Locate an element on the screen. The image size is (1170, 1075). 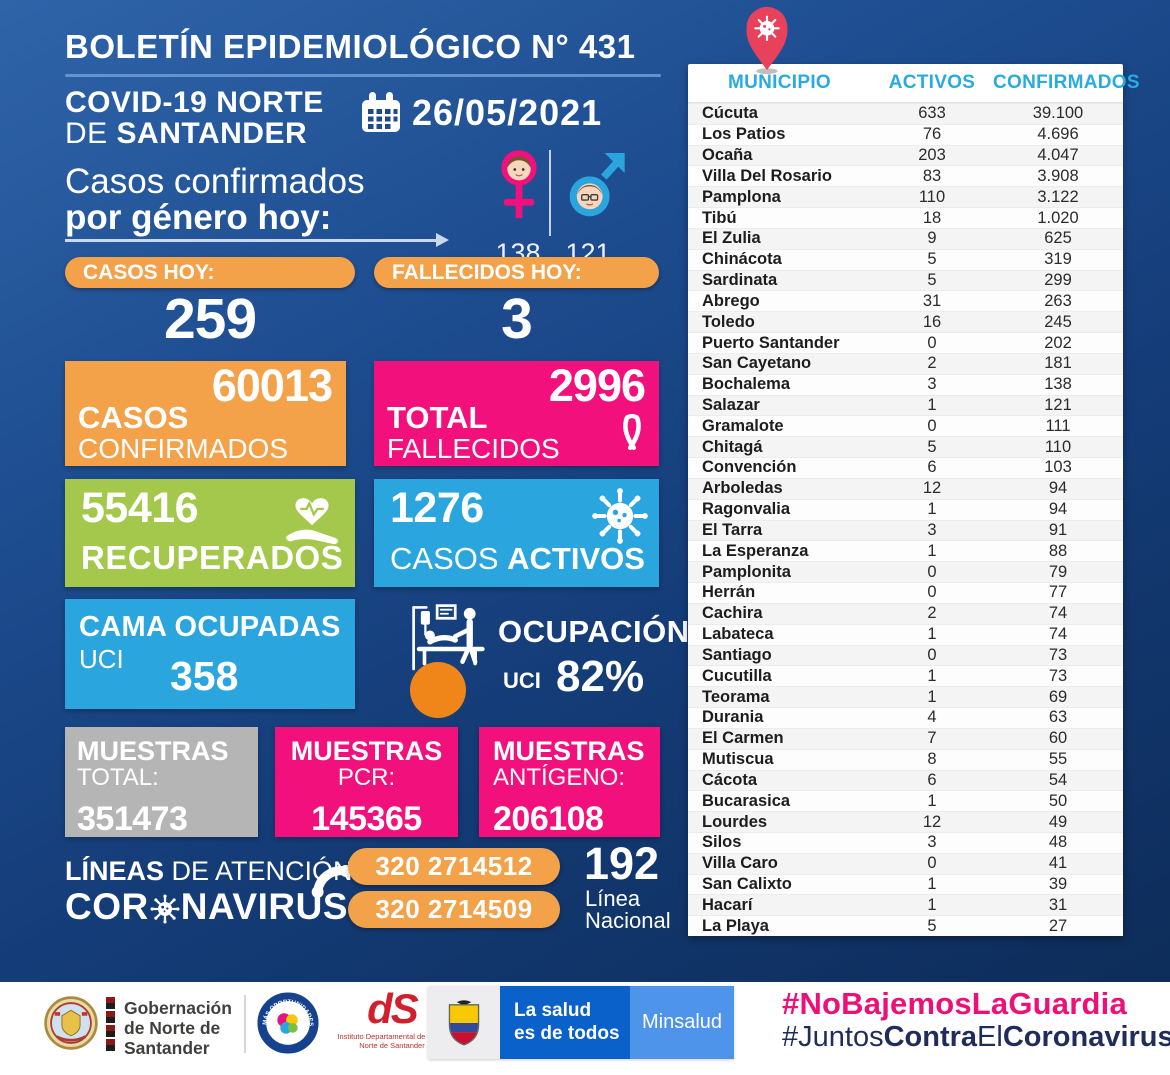
table-row: Silos 3 48 is located at coordinates (905, 842).